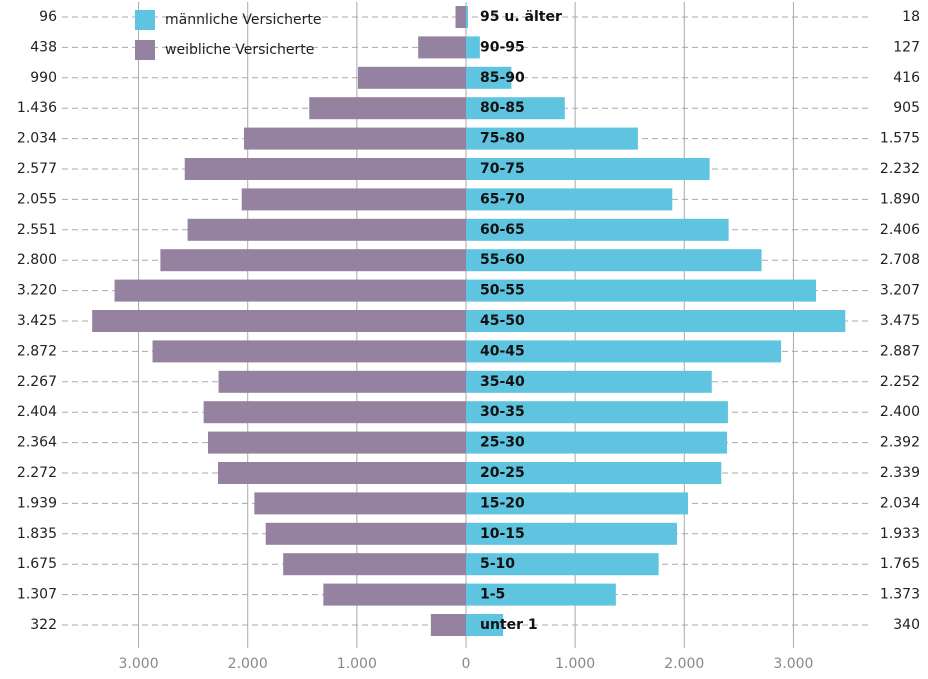 This screenshot has height=679, width=928. I want to click on value-label: 1.939, so click(37, 503).